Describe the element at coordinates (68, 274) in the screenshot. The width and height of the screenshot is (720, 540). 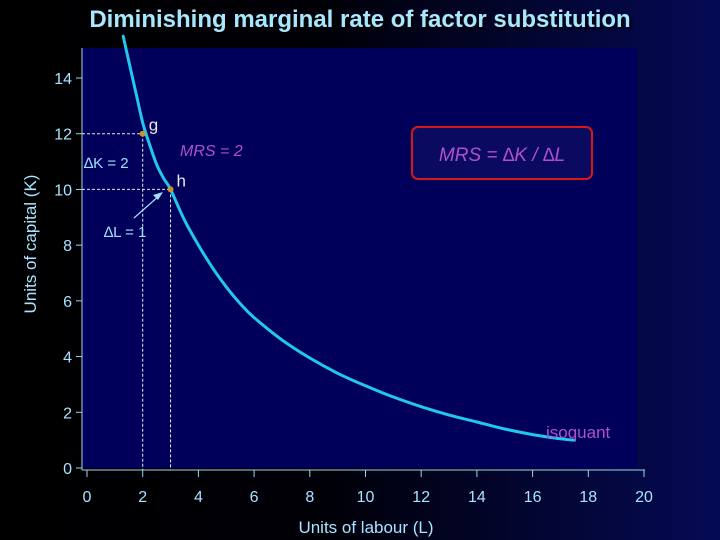
I see `y-ticks: 0 2 4 6 8 10 12 14` at that location.